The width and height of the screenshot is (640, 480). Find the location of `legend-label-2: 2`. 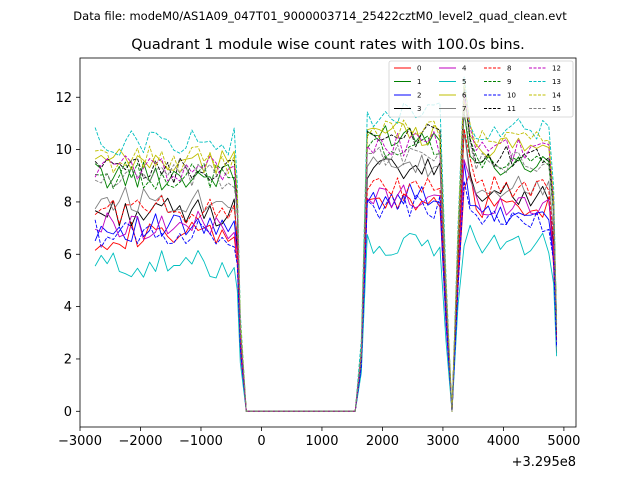

legend-label-2: 2 is located at coordinates (419, 96).